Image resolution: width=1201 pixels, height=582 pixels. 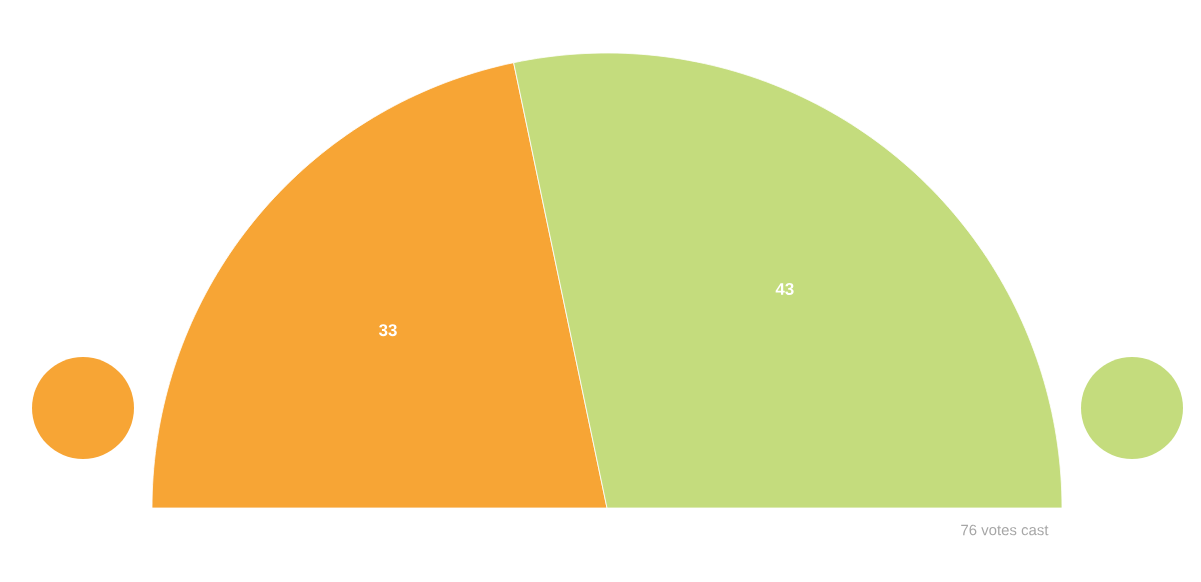 What do you see at coordinates (1005, 530) in the screenshot?
I see `text: 76 votes cast` at bounding box center [1005, 530].